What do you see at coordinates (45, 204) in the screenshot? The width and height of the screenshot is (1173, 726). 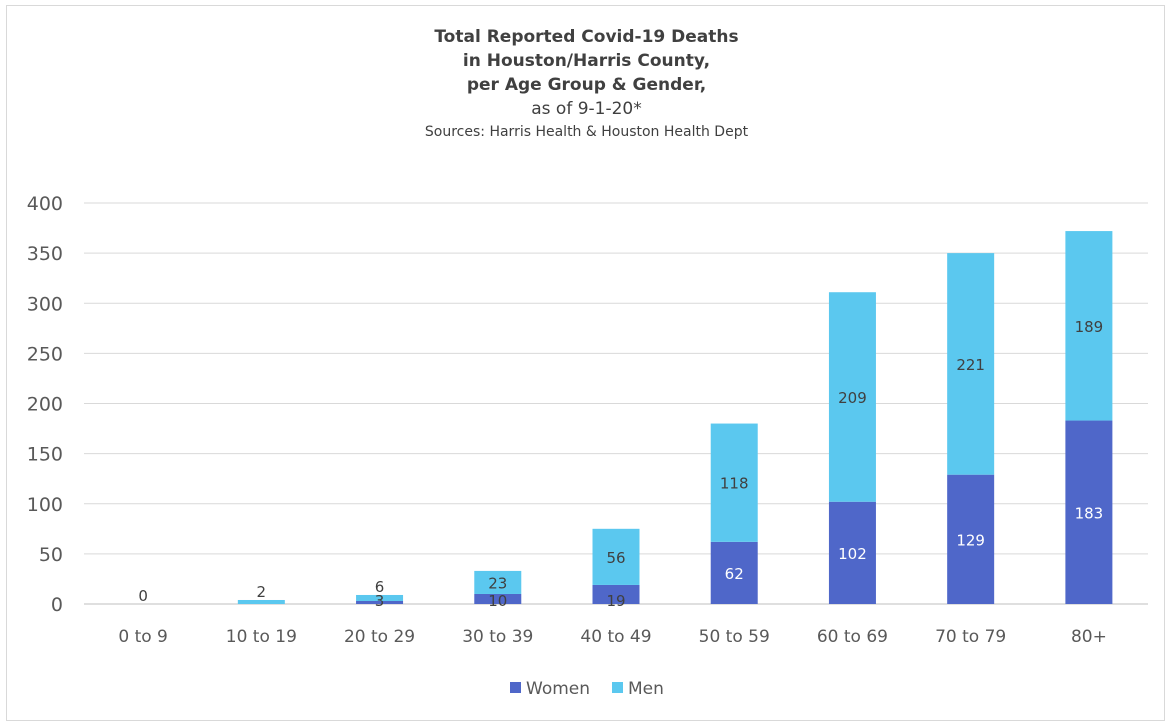 I see `y-tick-label: 400` at bounding box center [45, 204].